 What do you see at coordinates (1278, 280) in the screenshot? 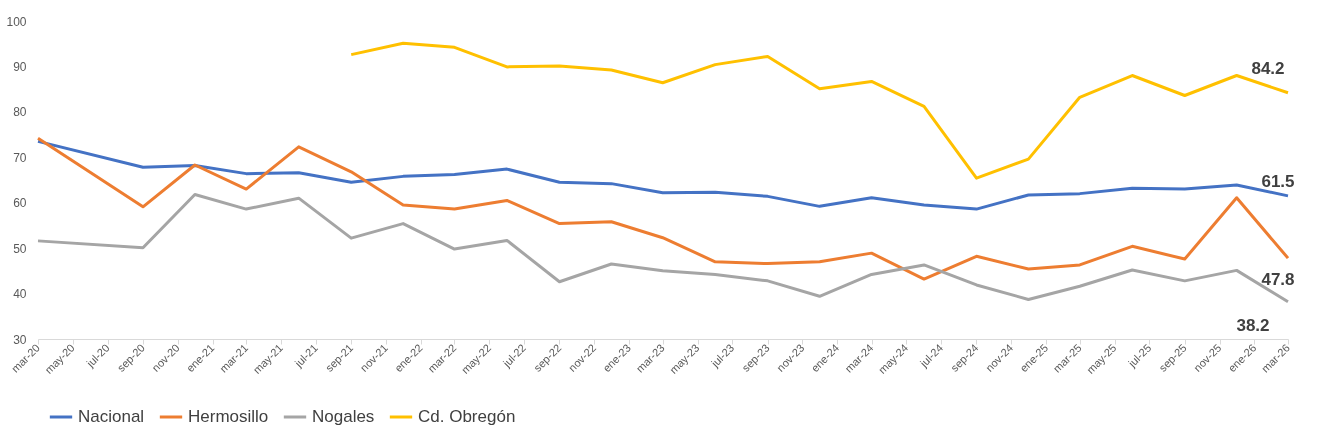
I see `data-label: 47.8` at bounding box center [1278, 280].